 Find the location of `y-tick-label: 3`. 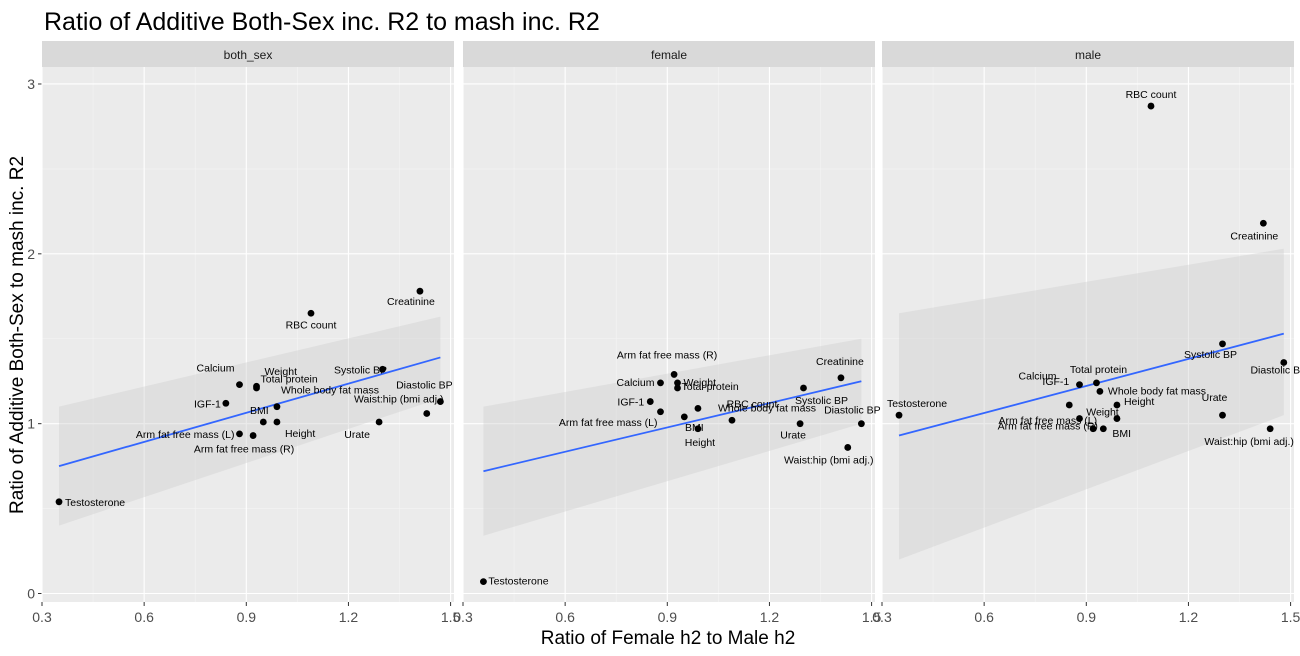

y-tick-label: 3 is located at coordinates (31, 84).